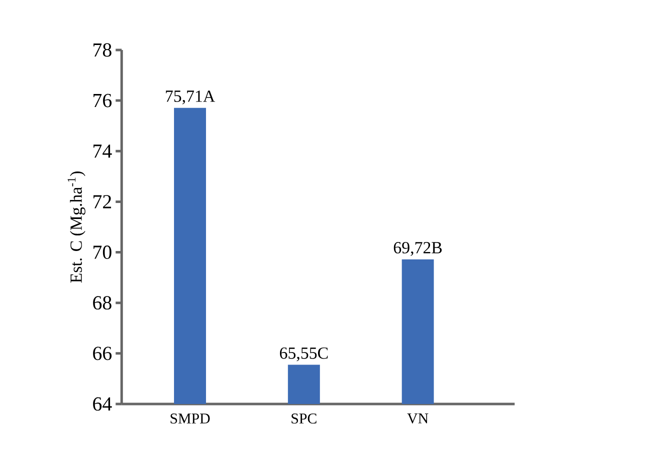  What do you see at coordinates (103, 151) in the screenshot?
I see `y-tick-label: 74` at bounding box center [103, 151].